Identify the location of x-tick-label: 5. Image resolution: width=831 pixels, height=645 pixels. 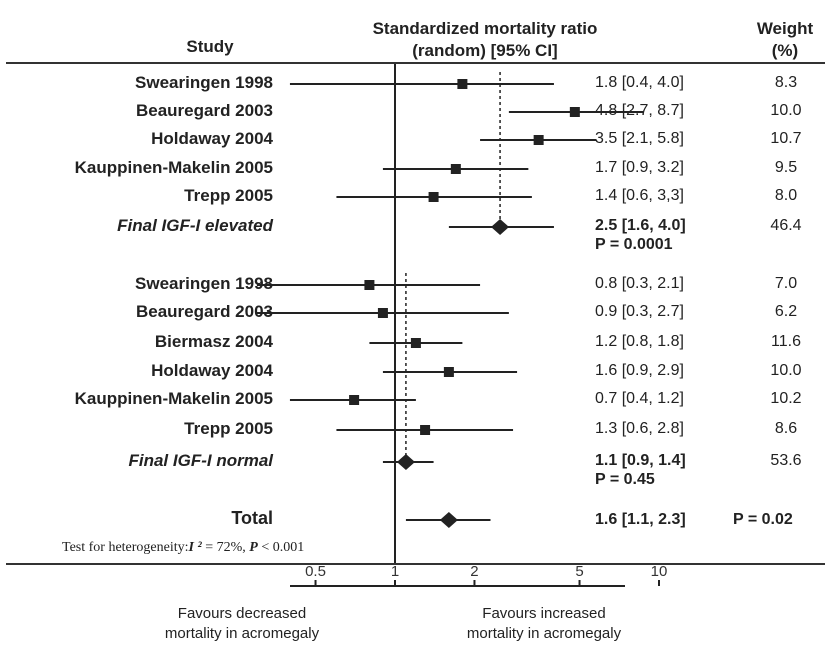
(579, 571).